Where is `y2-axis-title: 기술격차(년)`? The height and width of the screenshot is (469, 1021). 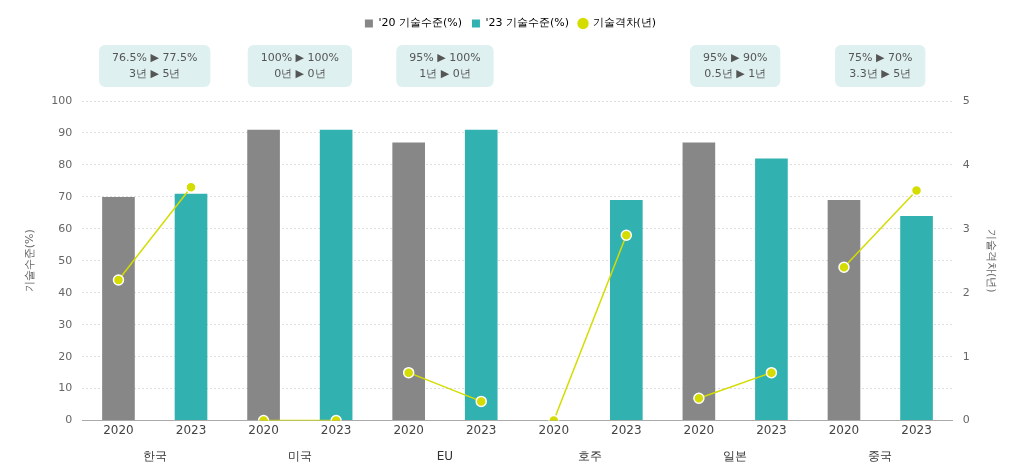 y2-axis-title: 기술격차(년) is located at coordinates (991, 261).